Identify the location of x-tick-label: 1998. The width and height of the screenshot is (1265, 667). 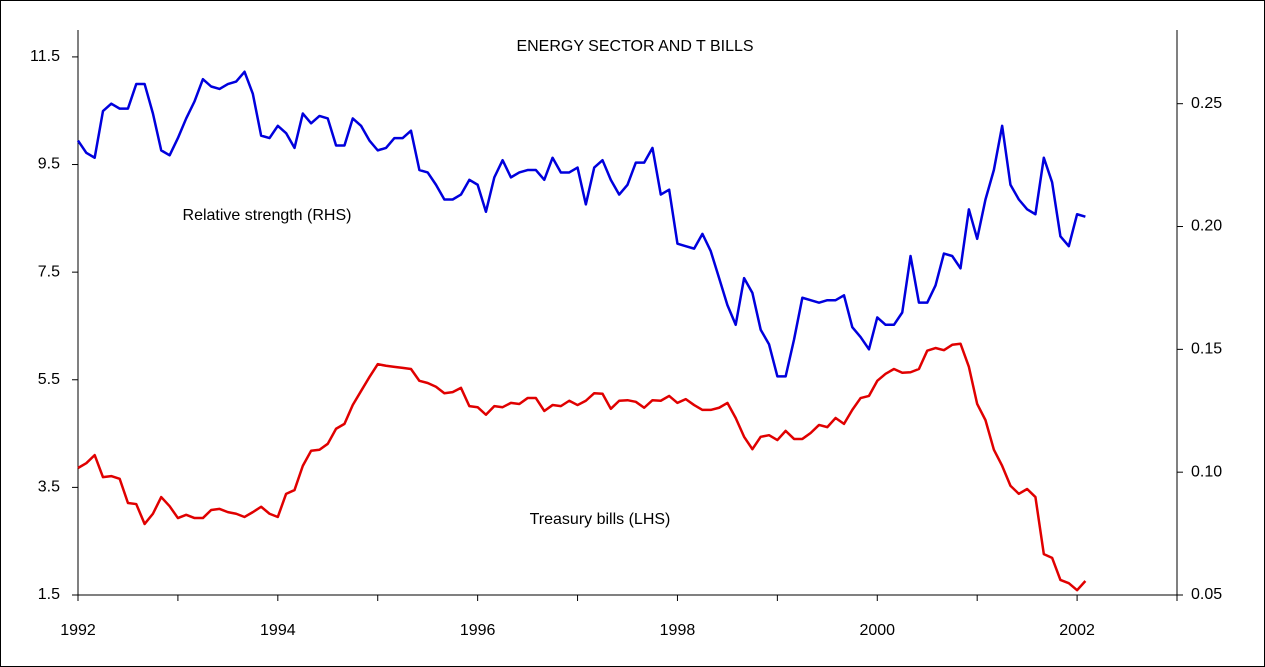
(678, 630).